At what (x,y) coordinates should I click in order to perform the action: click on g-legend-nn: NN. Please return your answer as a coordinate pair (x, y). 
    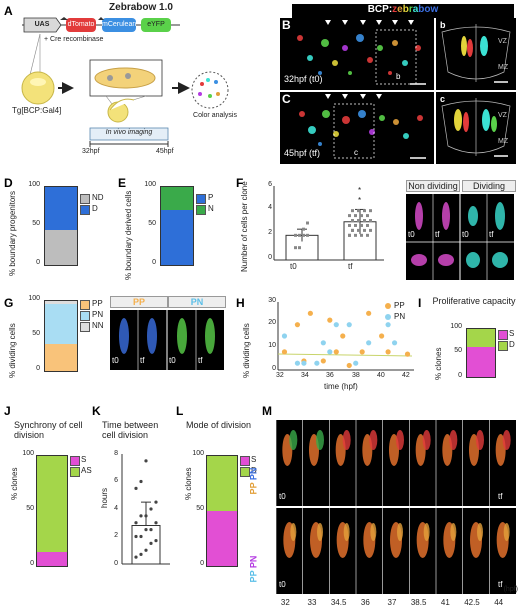
    Looking at the image, I should click on (98, 325).